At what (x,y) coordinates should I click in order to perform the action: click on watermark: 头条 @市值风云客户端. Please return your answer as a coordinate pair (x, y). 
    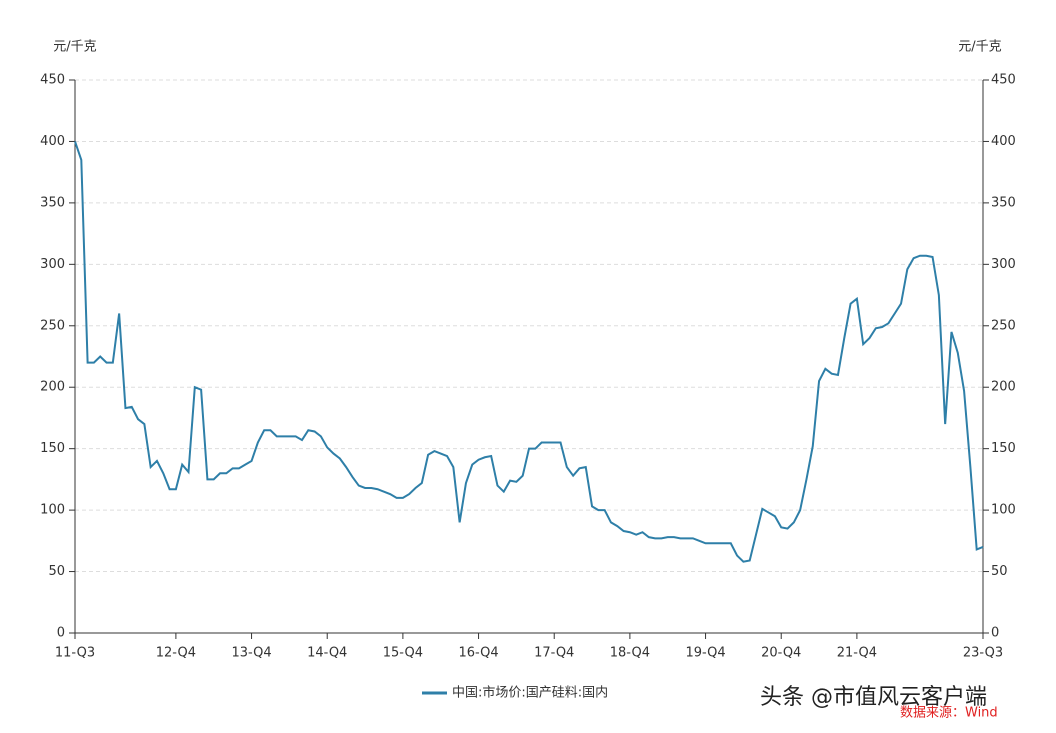
    Looking at the image, I should click on (873, 697).